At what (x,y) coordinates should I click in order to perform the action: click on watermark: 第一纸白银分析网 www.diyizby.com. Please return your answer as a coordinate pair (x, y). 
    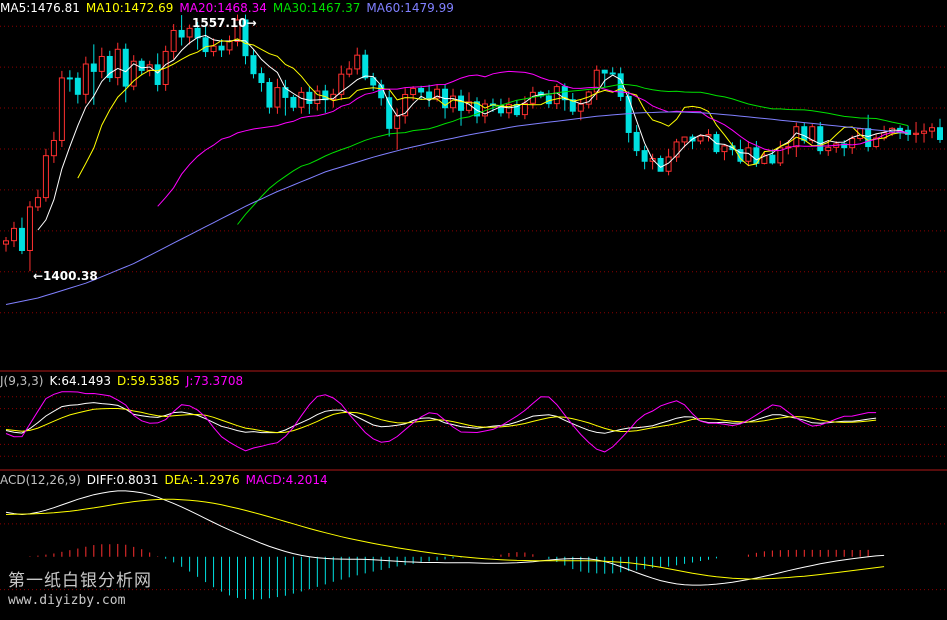
    Looking at the image, I should click on (80, 587).